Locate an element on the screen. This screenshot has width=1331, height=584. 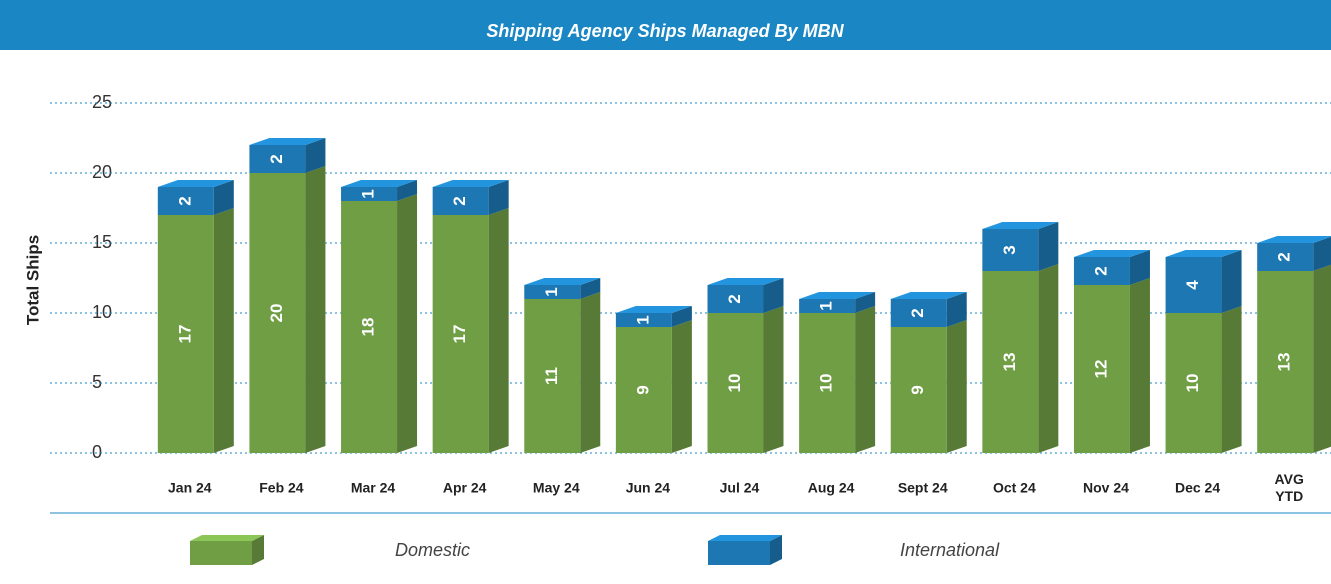
legend-swatch-top is located at coordinates (227, 538).